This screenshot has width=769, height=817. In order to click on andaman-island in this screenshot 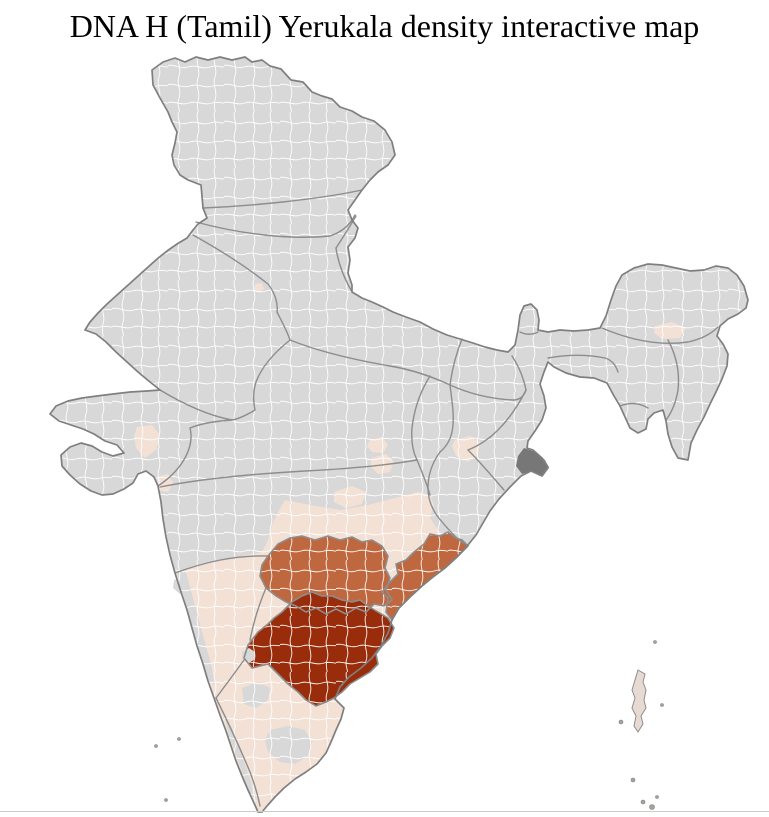, I will do `click(639, 701)`.